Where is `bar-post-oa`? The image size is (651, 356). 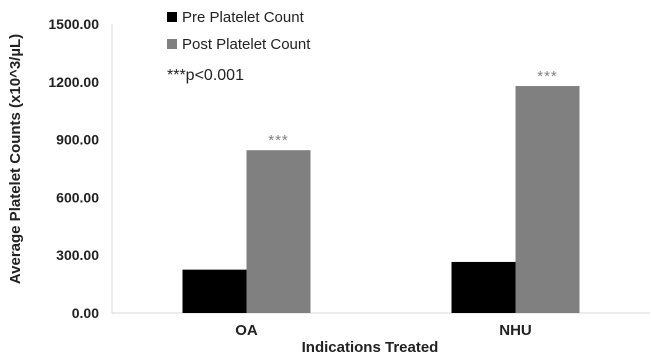 bar-post-oa is located at coordinates (278, 231).